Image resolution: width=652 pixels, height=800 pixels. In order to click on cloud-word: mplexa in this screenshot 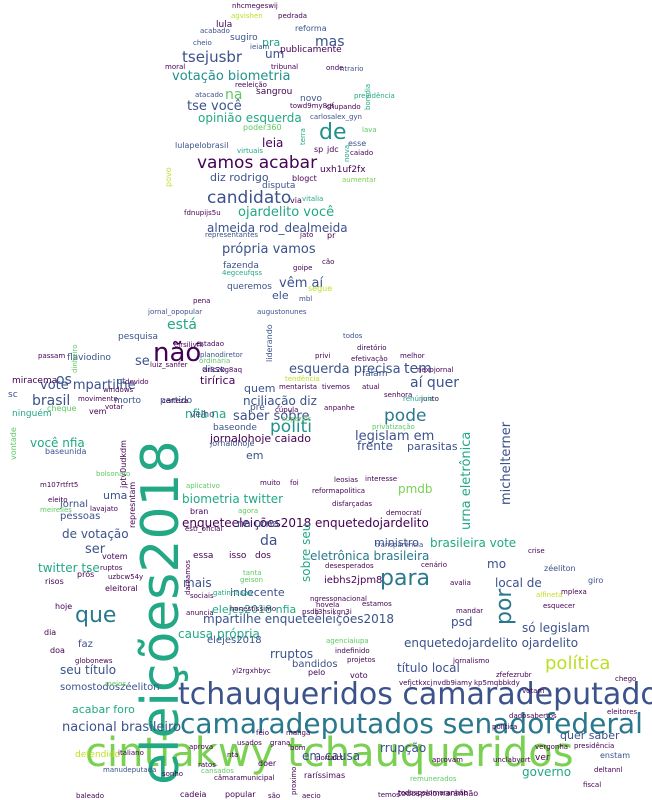, I will do `click(574, 592)`.